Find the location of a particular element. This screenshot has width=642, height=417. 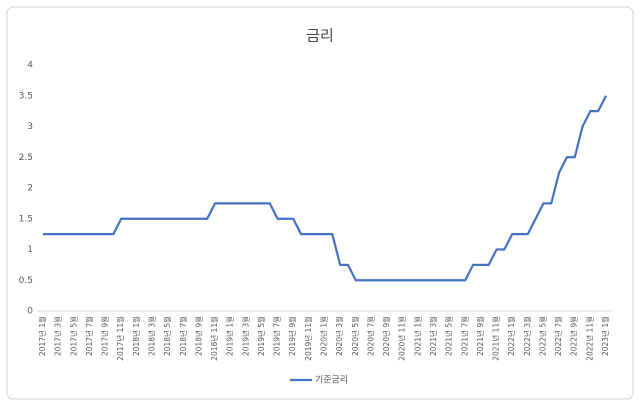

x-tick-label: 2017년 7월 is located at coordinates (89, 336).